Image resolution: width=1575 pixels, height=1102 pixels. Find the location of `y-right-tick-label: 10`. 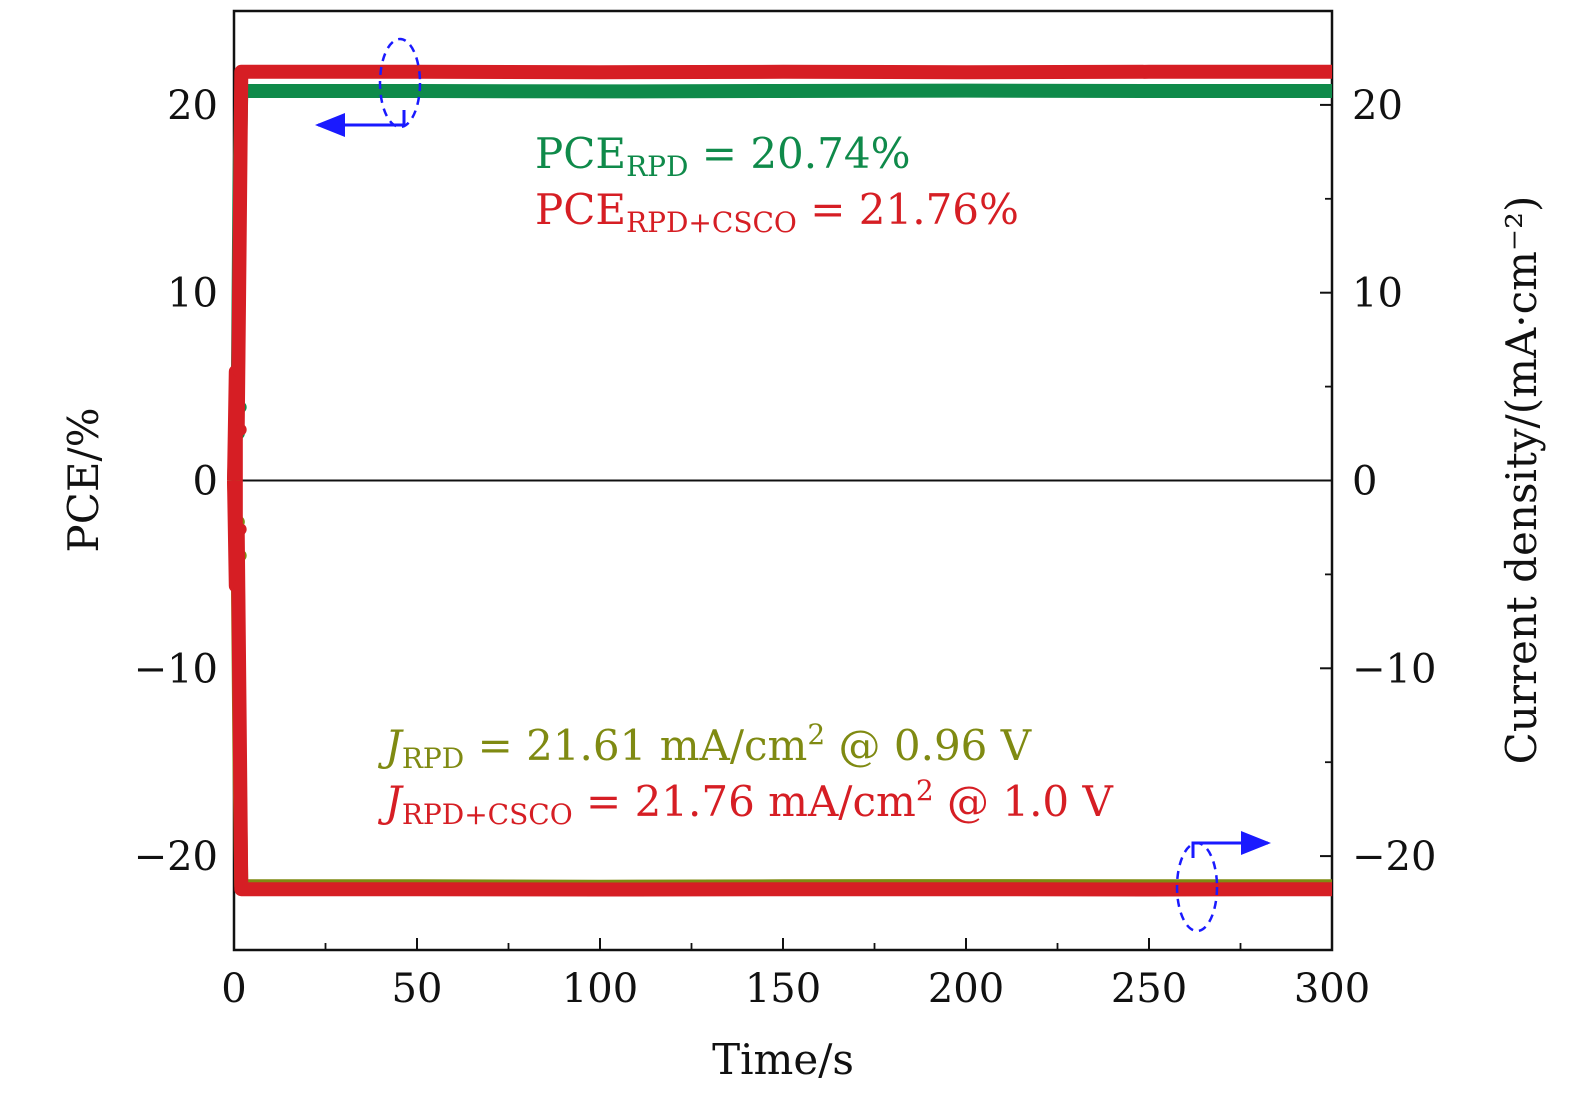

y-right-tick-label: 10 is located at coordinates (1377, 294).